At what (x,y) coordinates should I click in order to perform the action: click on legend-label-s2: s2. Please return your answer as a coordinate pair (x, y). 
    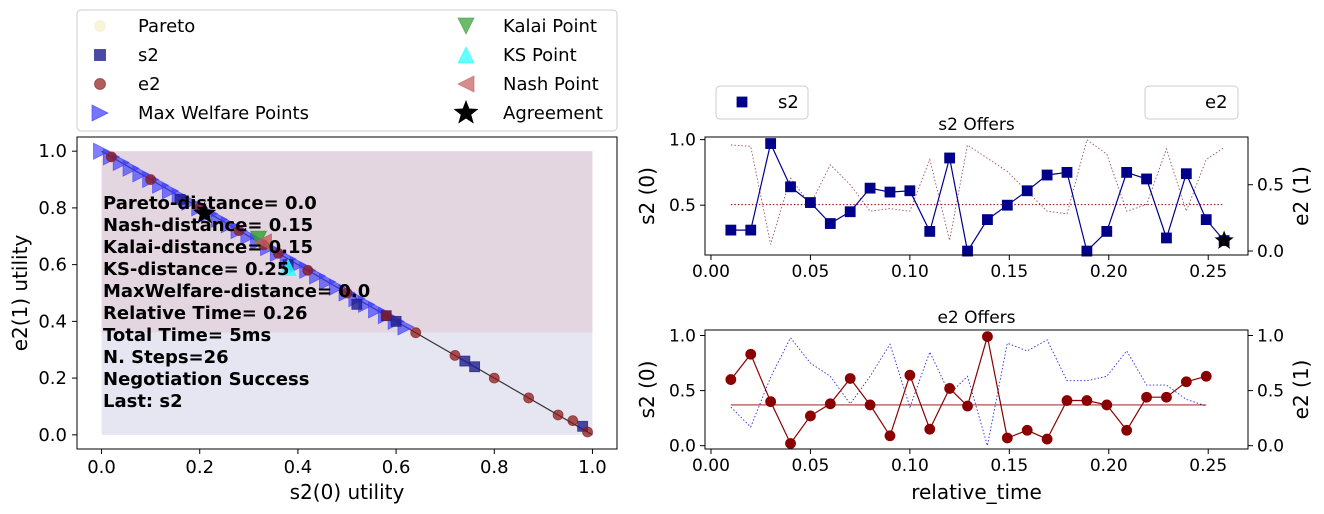
    Looking at the image, I should click on (148, 55).